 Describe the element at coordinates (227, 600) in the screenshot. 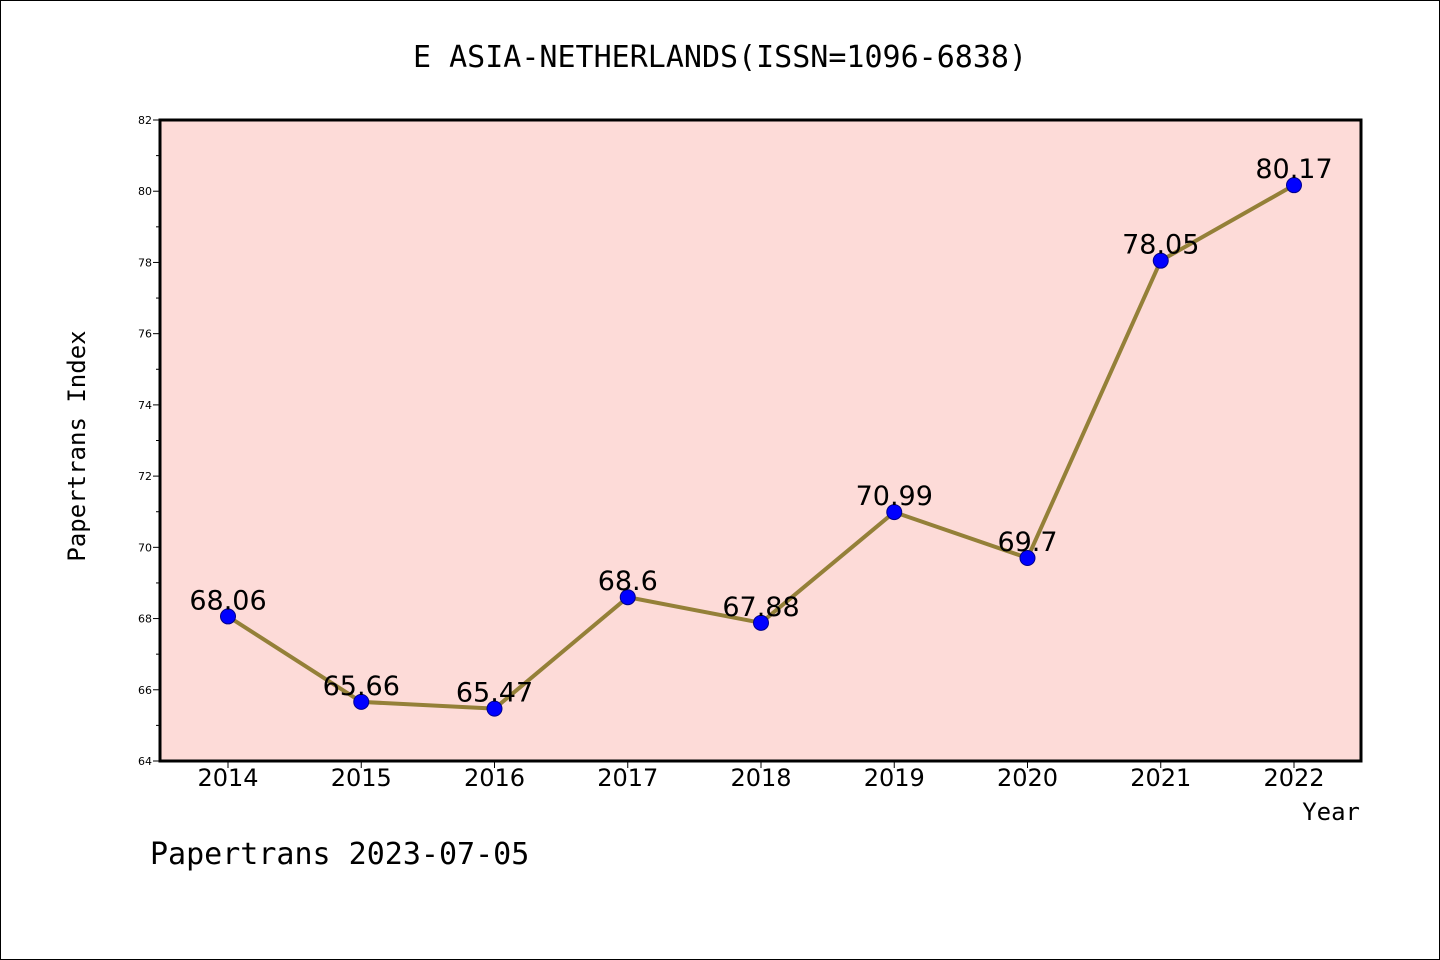

I see `data-label: 68.06` at that location.